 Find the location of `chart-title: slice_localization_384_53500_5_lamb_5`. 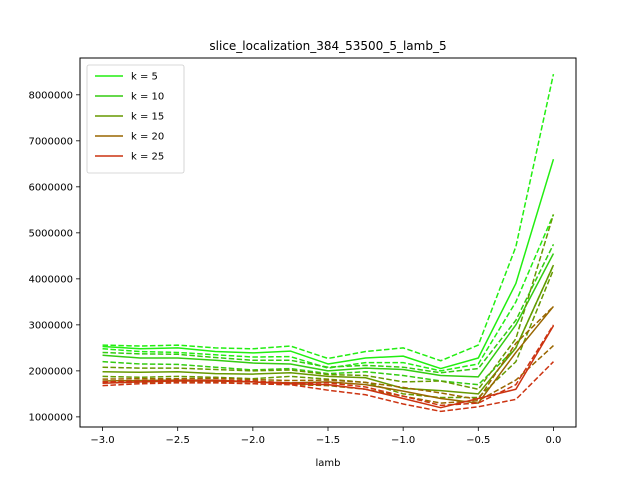

chart-title: slice_localization_384_53500_5_lamb_5 is located at coordinates (327, 46).